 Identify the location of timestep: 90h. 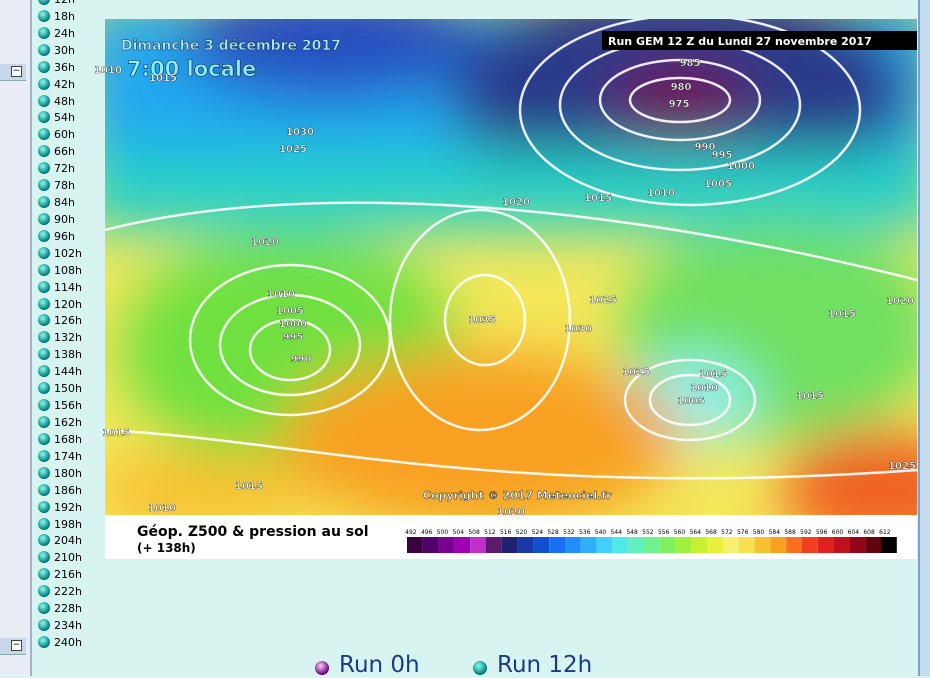
(56, 219).